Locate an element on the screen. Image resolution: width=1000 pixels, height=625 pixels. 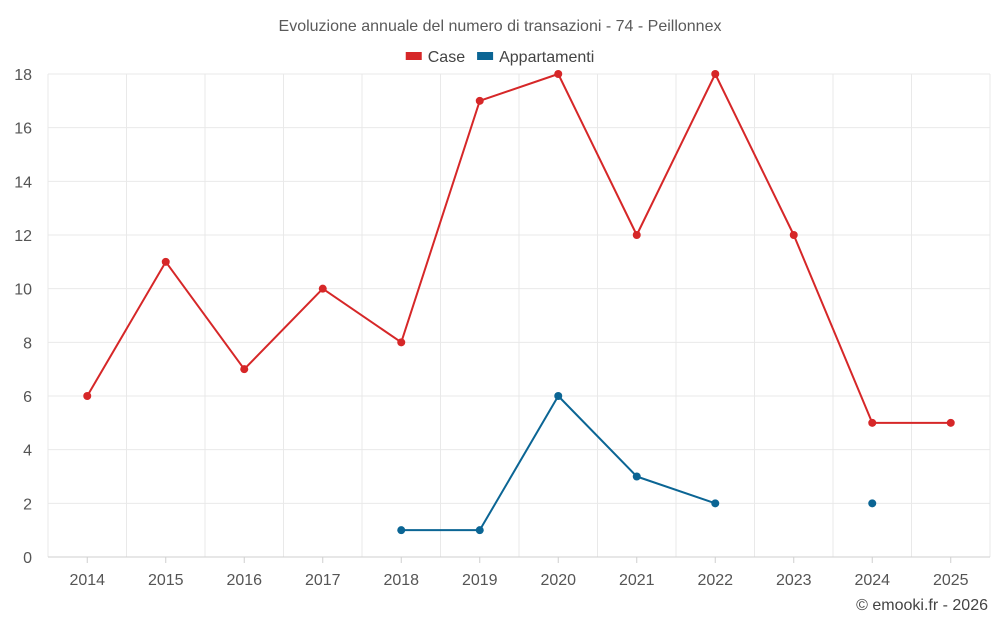
y-tick-label: 10 is located at coordinates (23, 290).